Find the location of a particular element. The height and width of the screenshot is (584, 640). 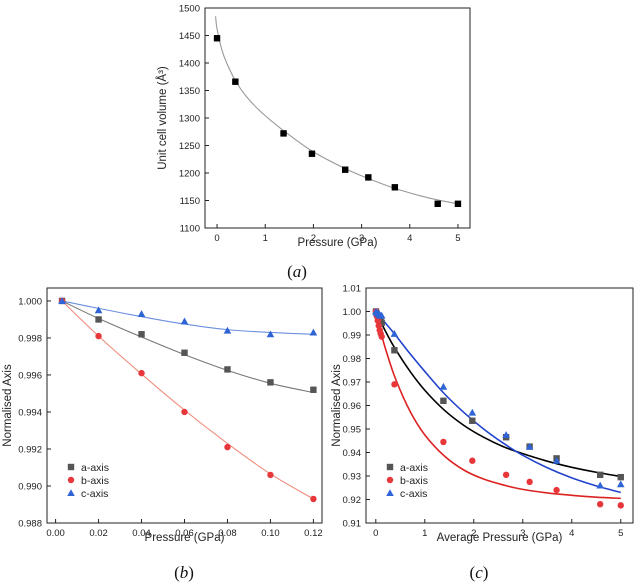

x-tick-label: 1 is located at coordinates (265, 238).